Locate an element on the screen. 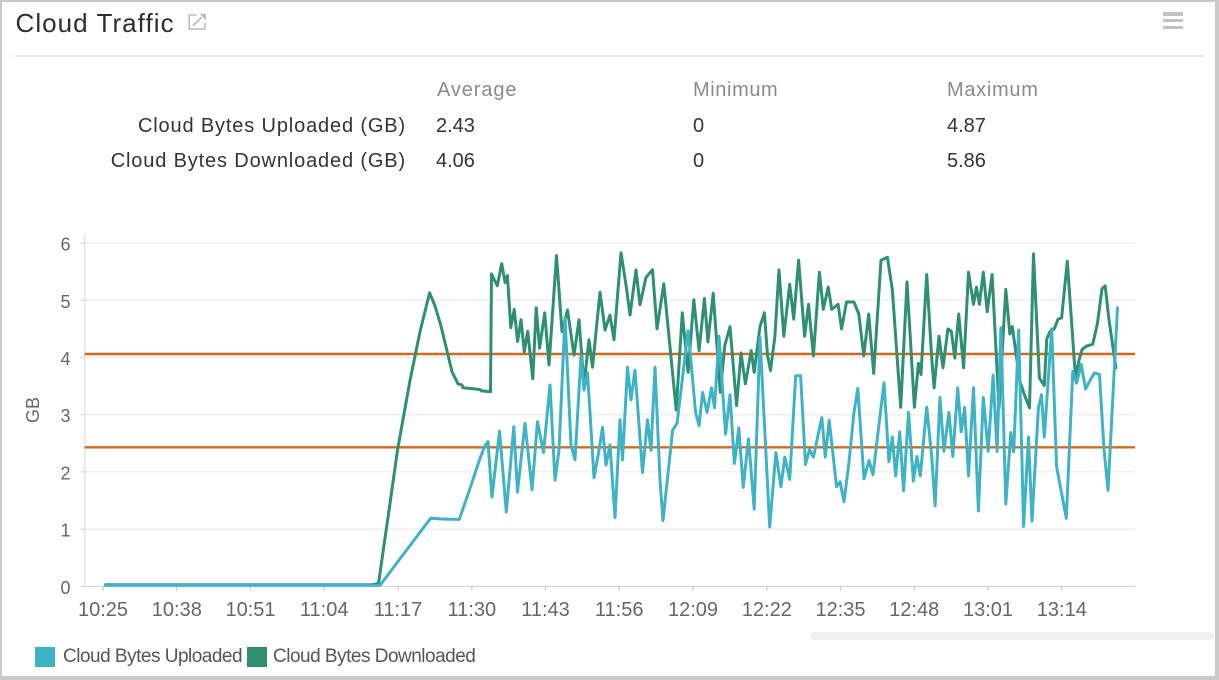 Image resolution: width=1219 pixels, height=680 pixels. svg-text: 11:17 is located at coordinates (398, 610).